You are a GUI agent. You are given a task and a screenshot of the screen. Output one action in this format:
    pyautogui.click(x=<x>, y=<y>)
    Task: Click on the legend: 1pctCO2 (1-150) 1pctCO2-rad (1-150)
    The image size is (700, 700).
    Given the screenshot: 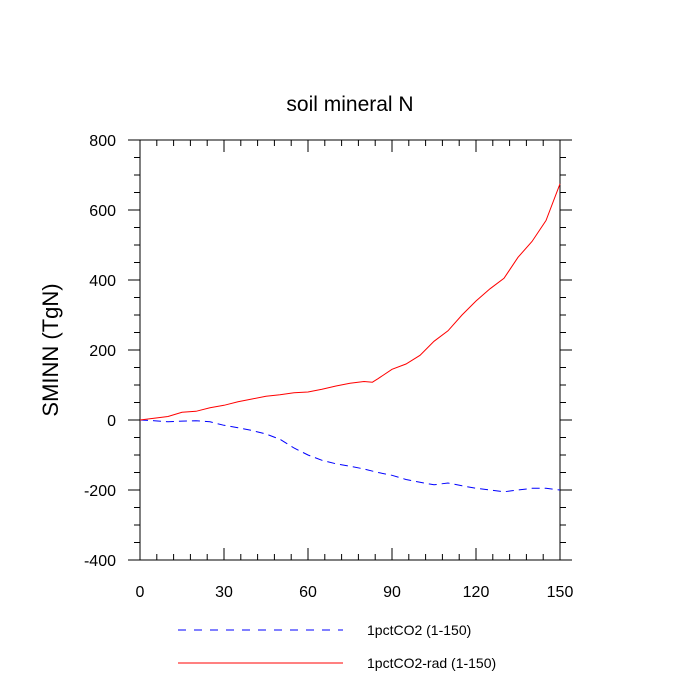 What is the action you would take?
    pyautogui.click(x=337, y=646)
    